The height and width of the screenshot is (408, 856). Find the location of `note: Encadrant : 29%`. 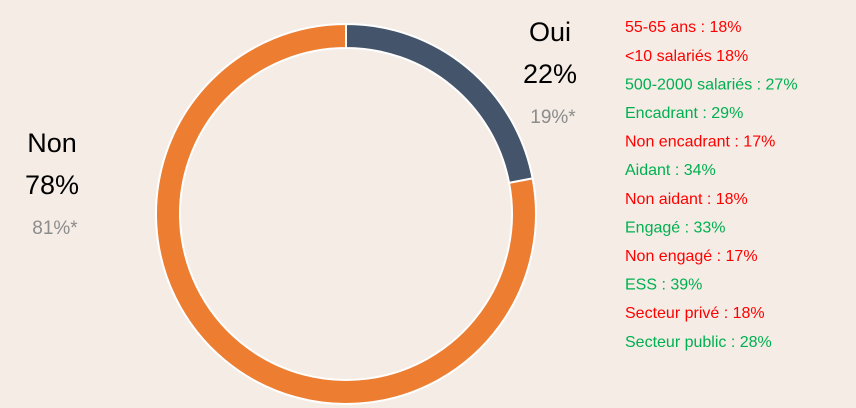

note: Encadrant : 29% is located at coordinates (684, 113).